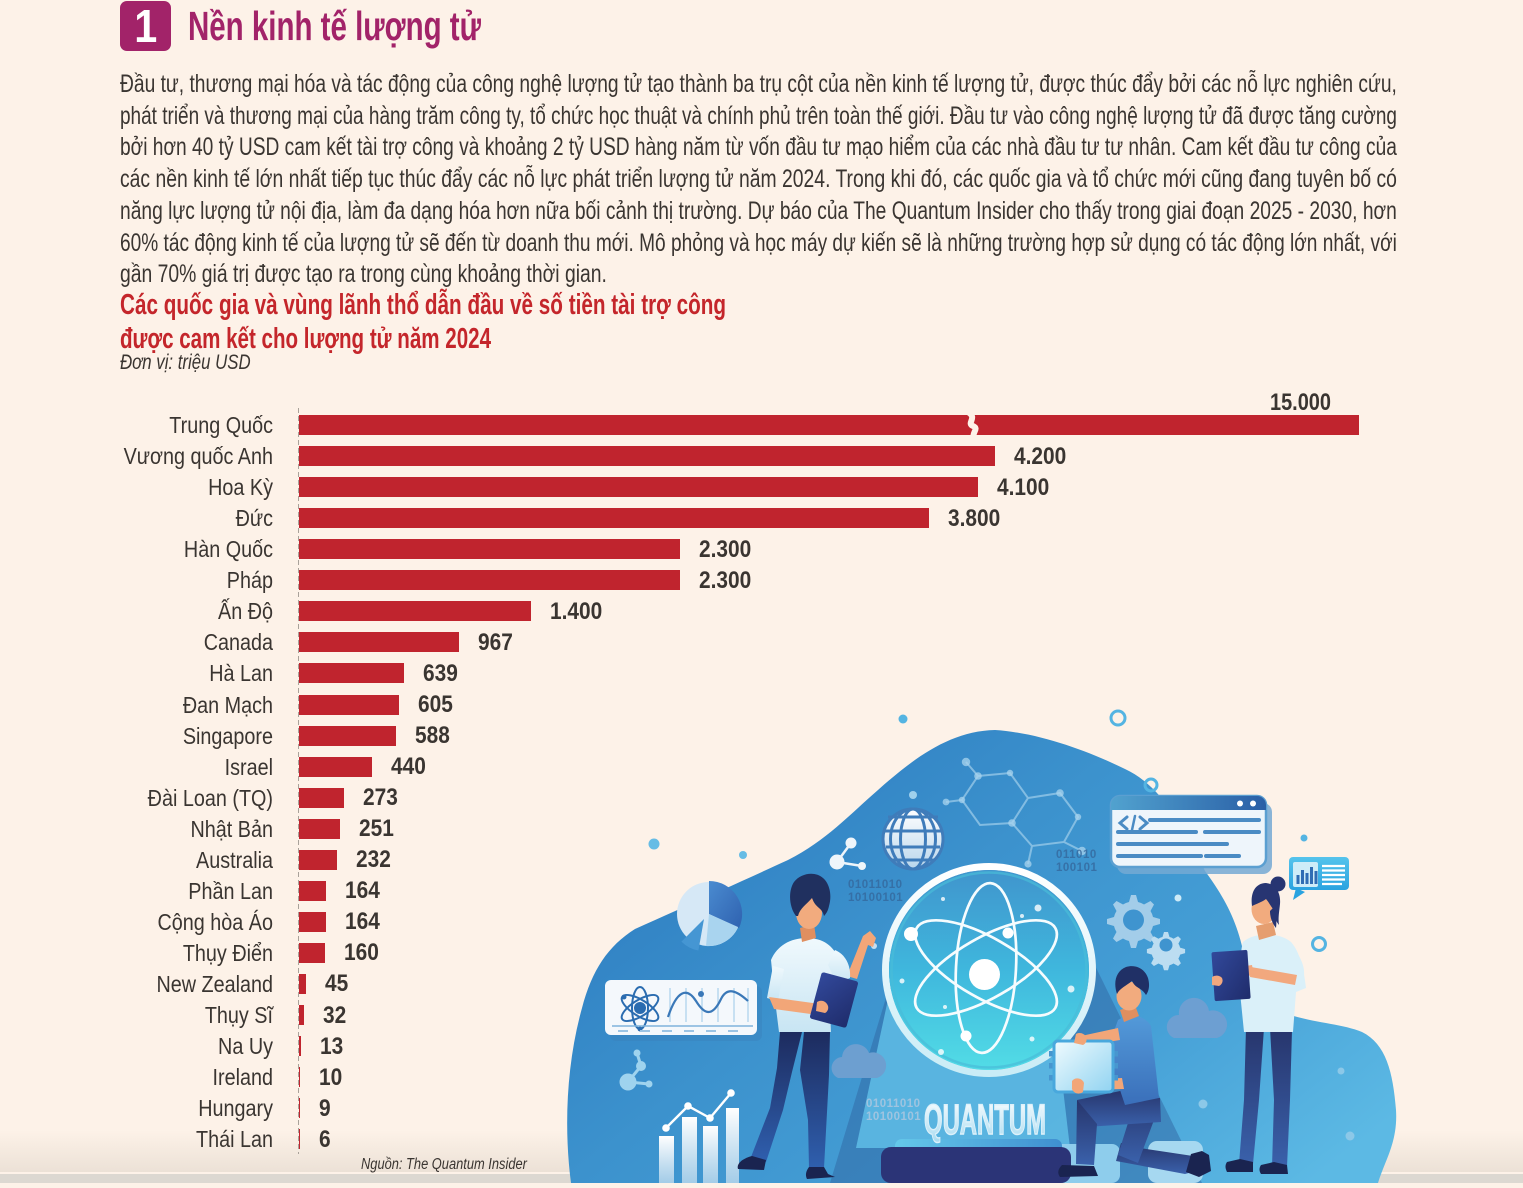  What do you see at coordinates (1076, 855) in the screenshot?
I see `svg-text: 011010` at bounding box center [1076, 855].